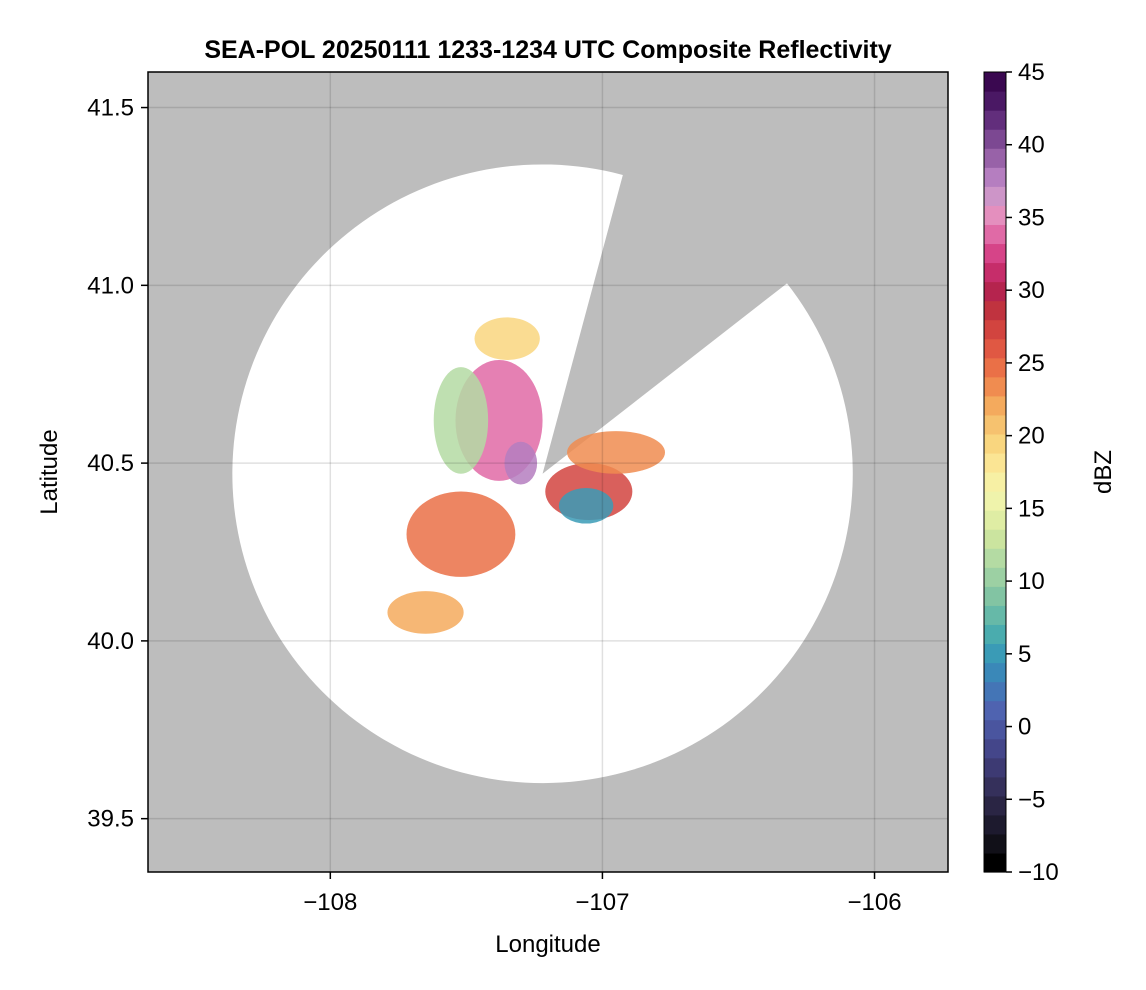  What do you see at coordinates (110, 463) in the screenshot?
I see `y-tick-label: 40.5` at bounding box center [110, 463].